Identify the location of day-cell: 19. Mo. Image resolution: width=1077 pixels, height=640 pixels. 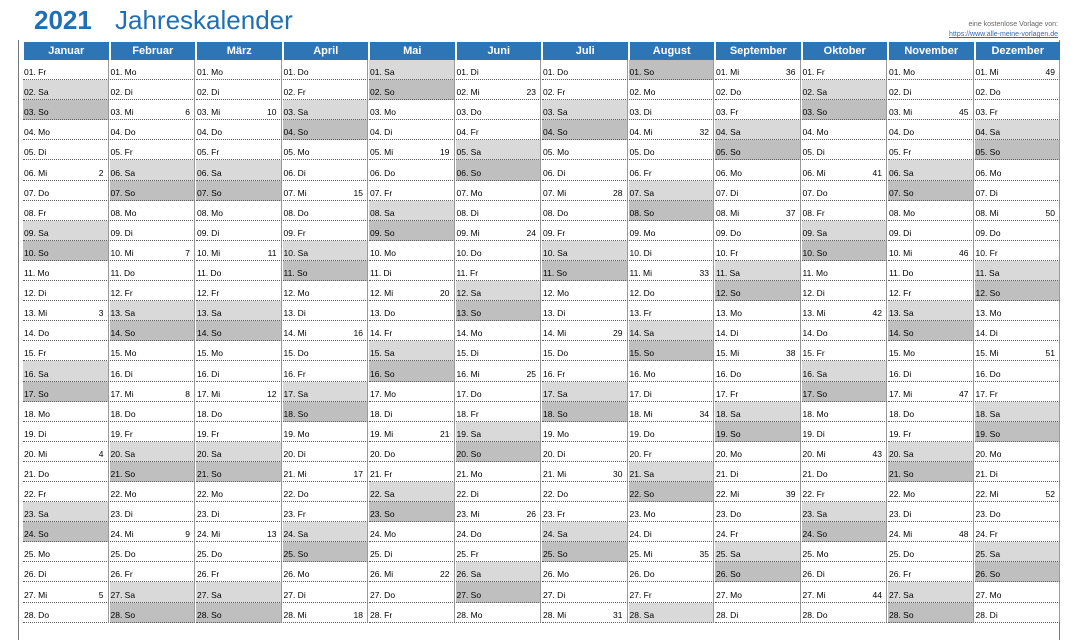
(325, 431).